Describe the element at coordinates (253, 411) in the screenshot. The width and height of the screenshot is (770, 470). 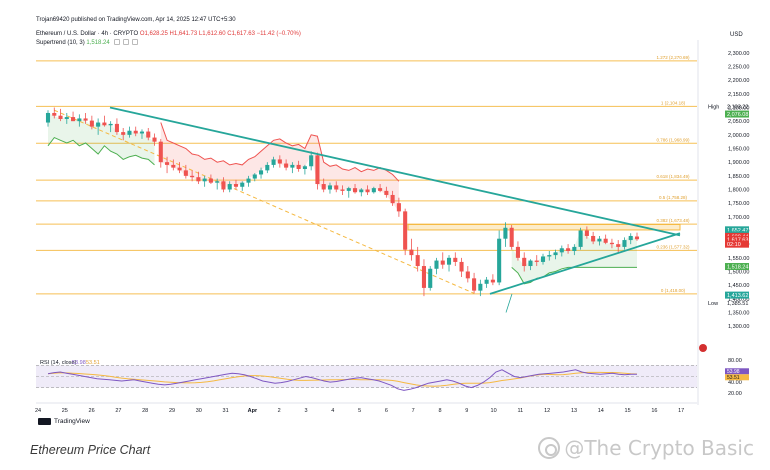
I see `x-tick-label: Apr` at that location.